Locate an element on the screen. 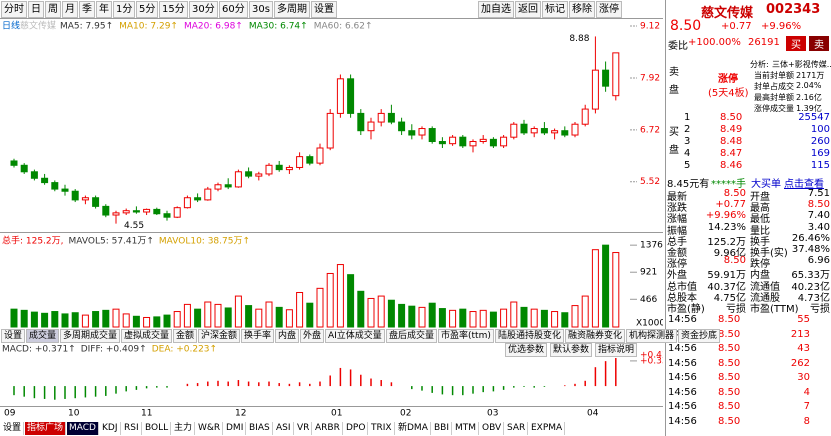 This screenshot has height=436, width=831. param-button: 默认参数 is located at coordinates (571, 350).